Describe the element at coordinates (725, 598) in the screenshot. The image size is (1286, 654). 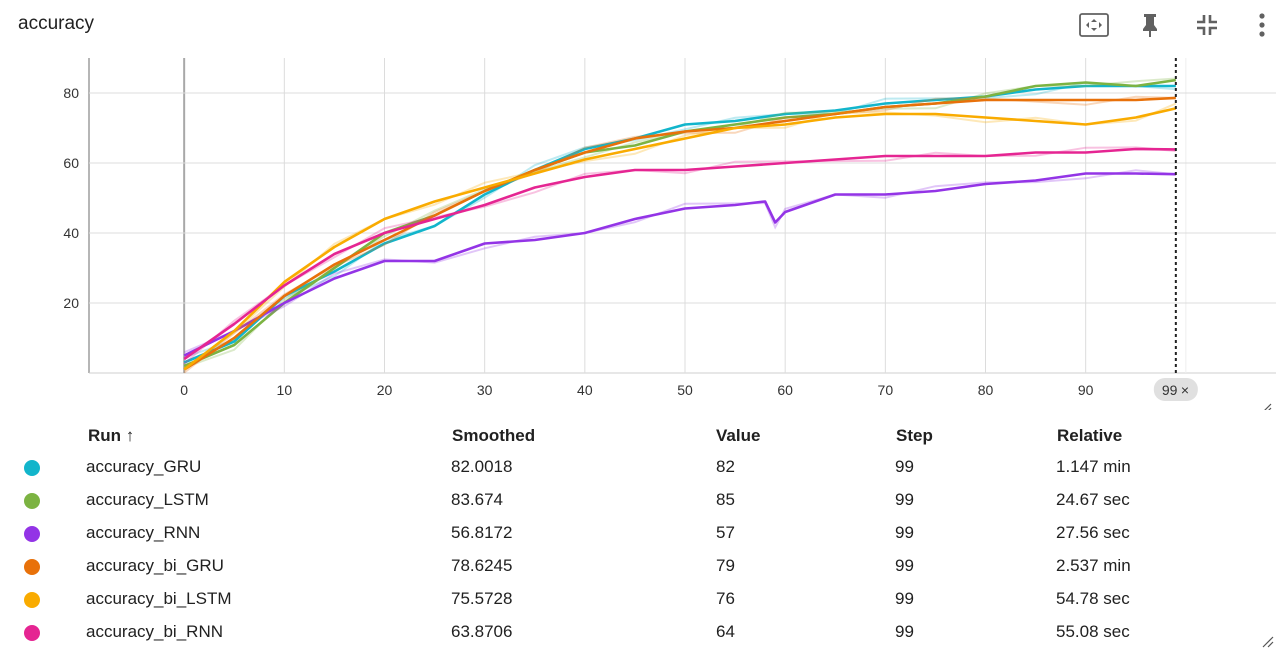
I see `raw-value: 76` at that location.